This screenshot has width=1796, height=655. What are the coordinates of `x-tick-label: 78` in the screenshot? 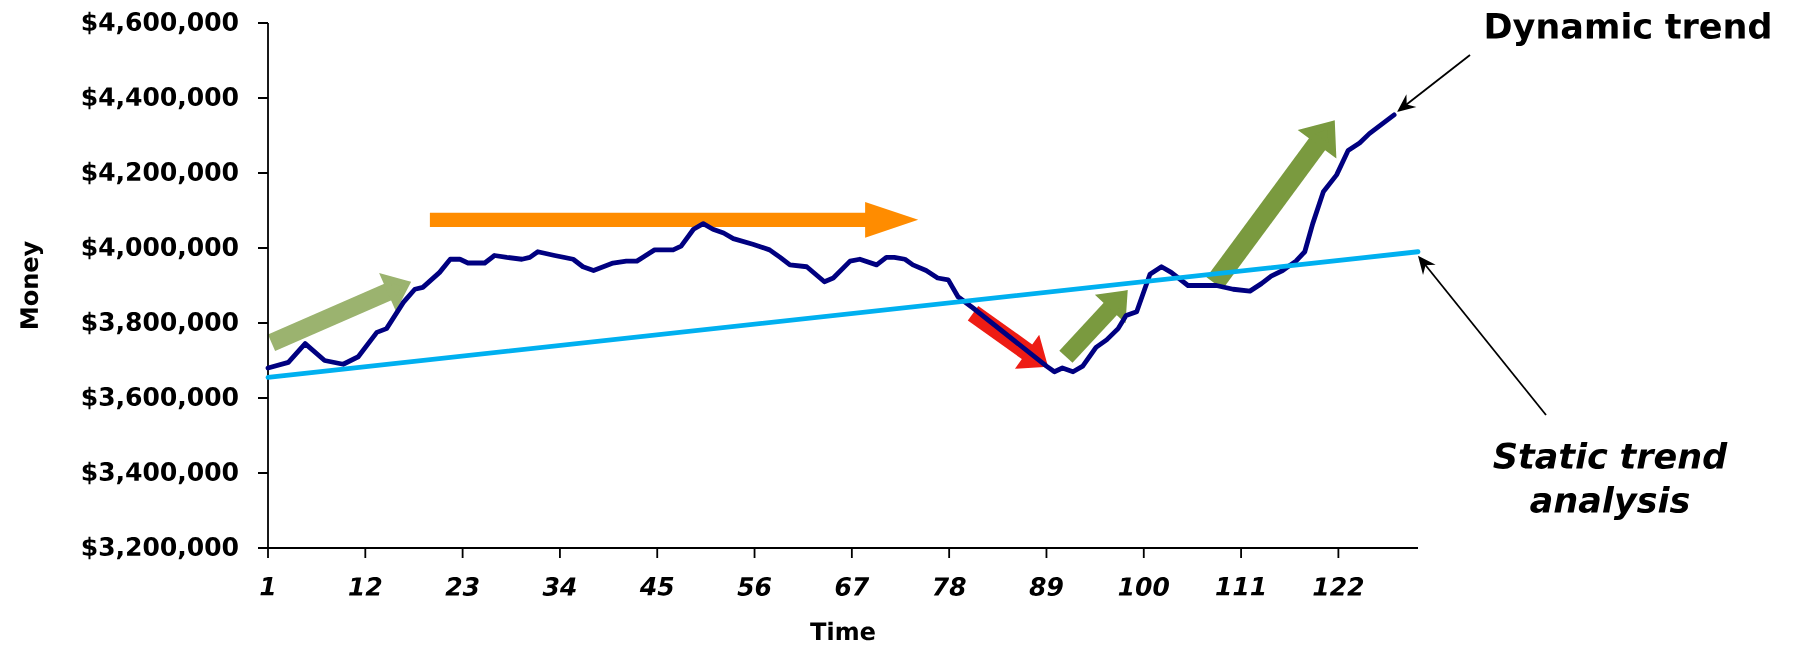 It's located at (949, 586).